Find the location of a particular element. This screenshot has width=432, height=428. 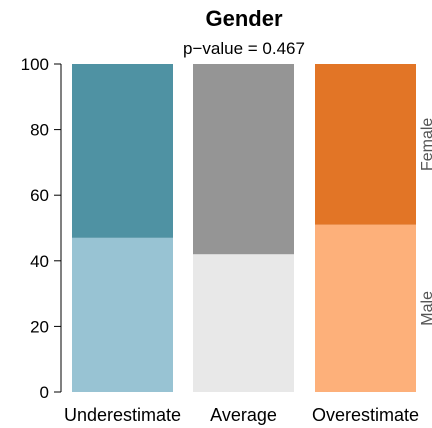

y-tick-label: 20 is located at coordinates (39, 326).